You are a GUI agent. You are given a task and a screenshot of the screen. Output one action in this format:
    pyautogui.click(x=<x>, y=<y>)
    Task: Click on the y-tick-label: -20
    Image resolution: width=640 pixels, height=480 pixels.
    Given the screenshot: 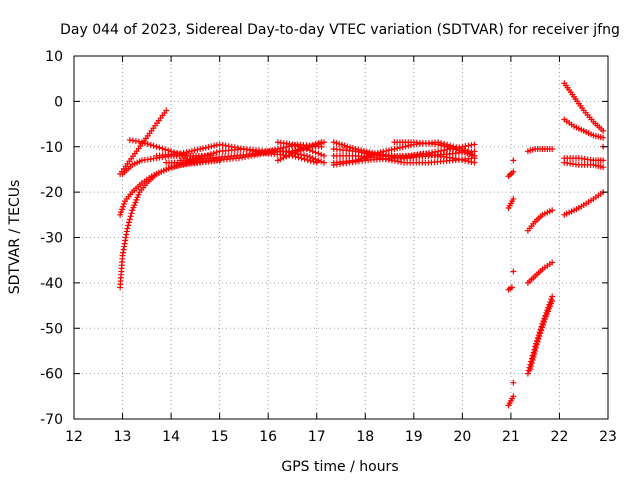 What is the action you would take?
    pyautogui.click(x=51, y=193)
    